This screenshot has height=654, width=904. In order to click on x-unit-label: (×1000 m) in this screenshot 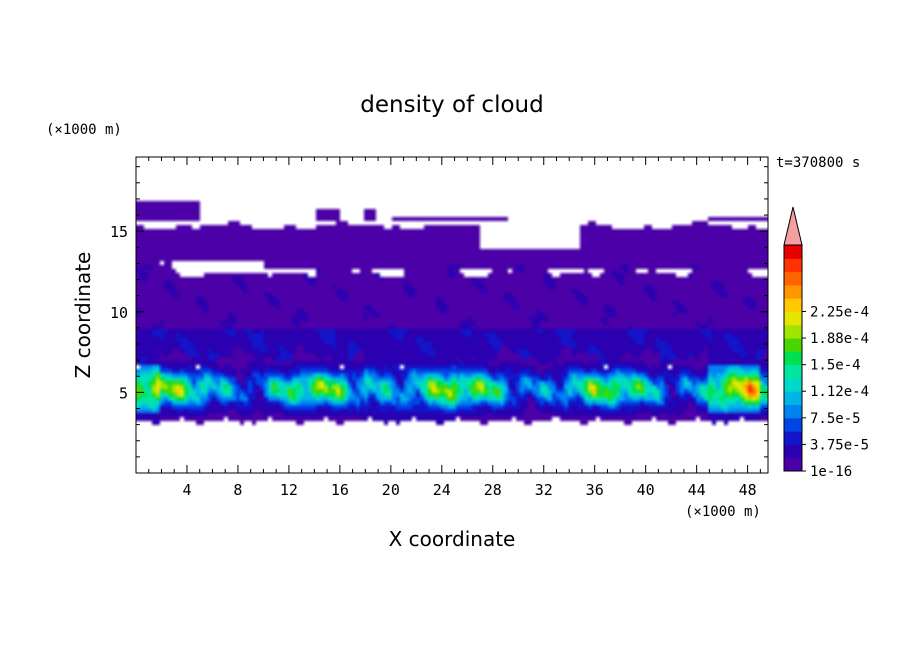, I will do `click(723, 512)`.